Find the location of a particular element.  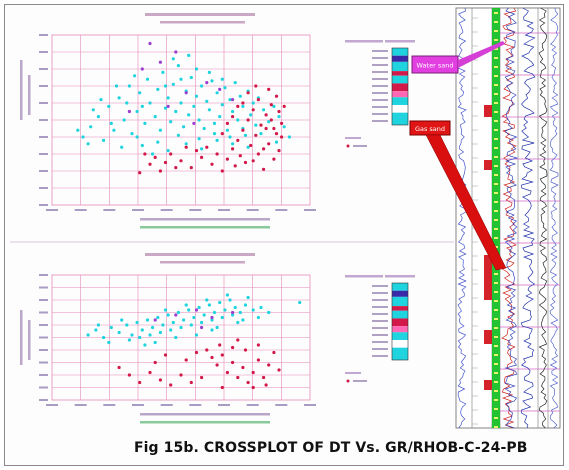

gr-curve is located at coordinates (462, 218).